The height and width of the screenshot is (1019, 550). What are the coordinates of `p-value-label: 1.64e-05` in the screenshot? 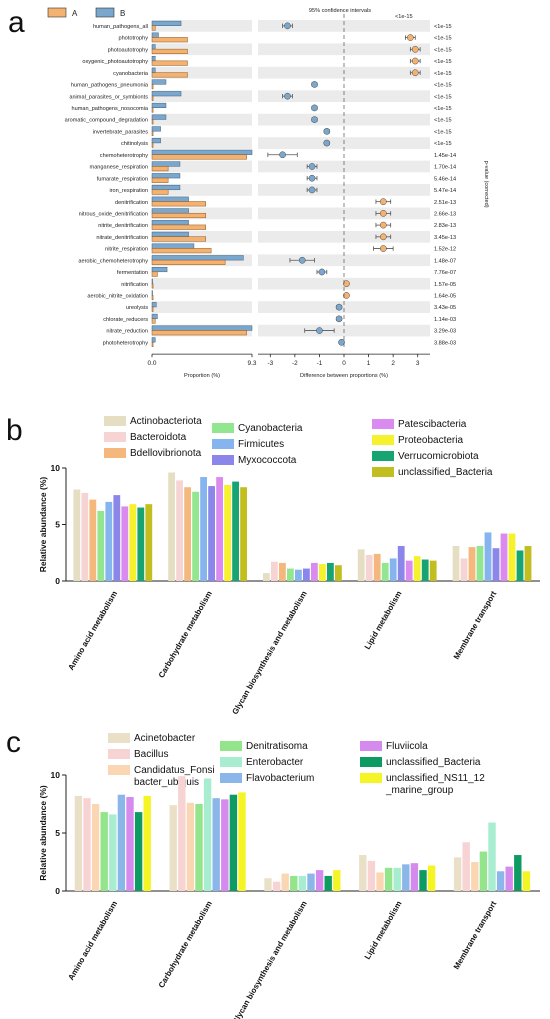 It's located at (445, 297).